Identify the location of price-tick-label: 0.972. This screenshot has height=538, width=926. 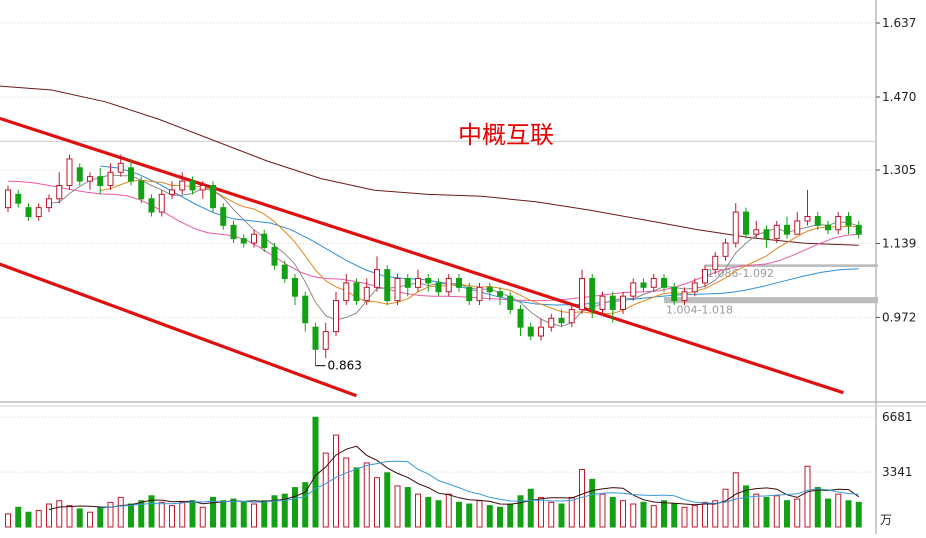
(899, 317).